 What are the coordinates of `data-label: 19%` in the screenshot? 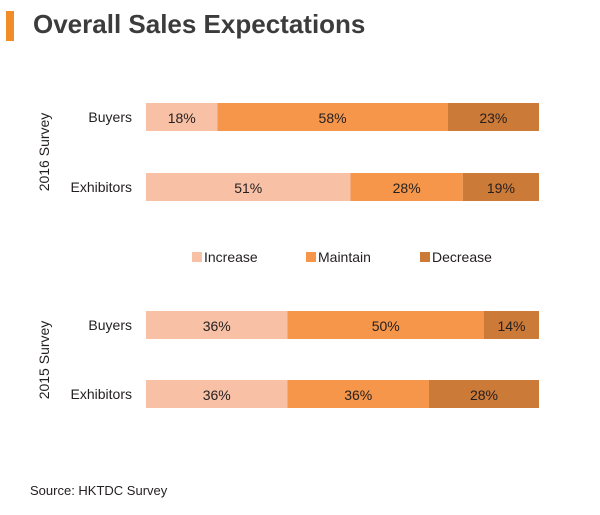 It's located at (501, 188).